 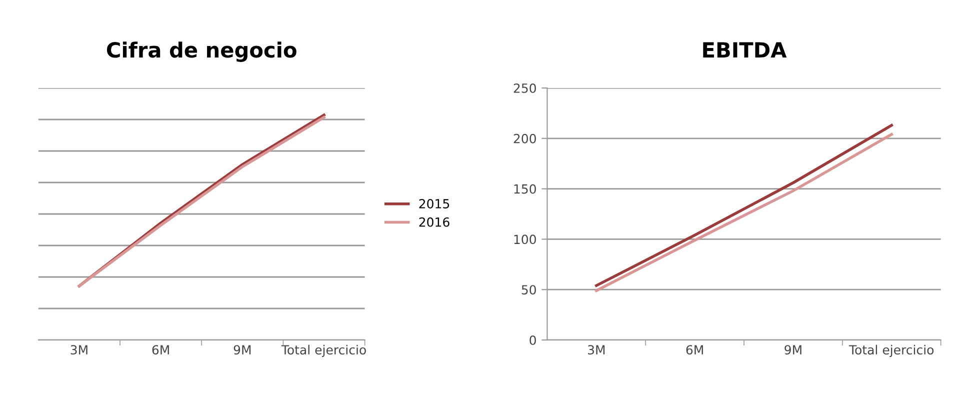 I want to click on y-tick-label: 100, so click(x=525, y=239).